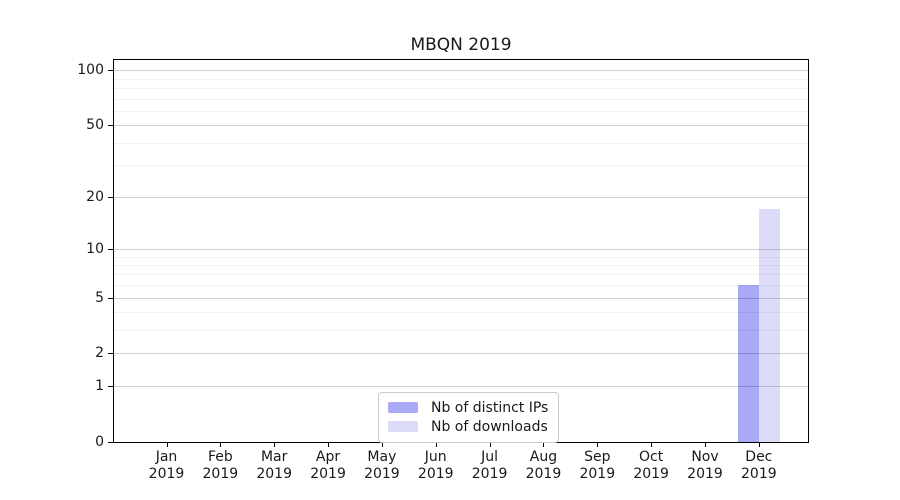 Image resolution: width=900 pixels, height=500 pixels. I want to click on x-tick-month: Dec, so click(759, 457).